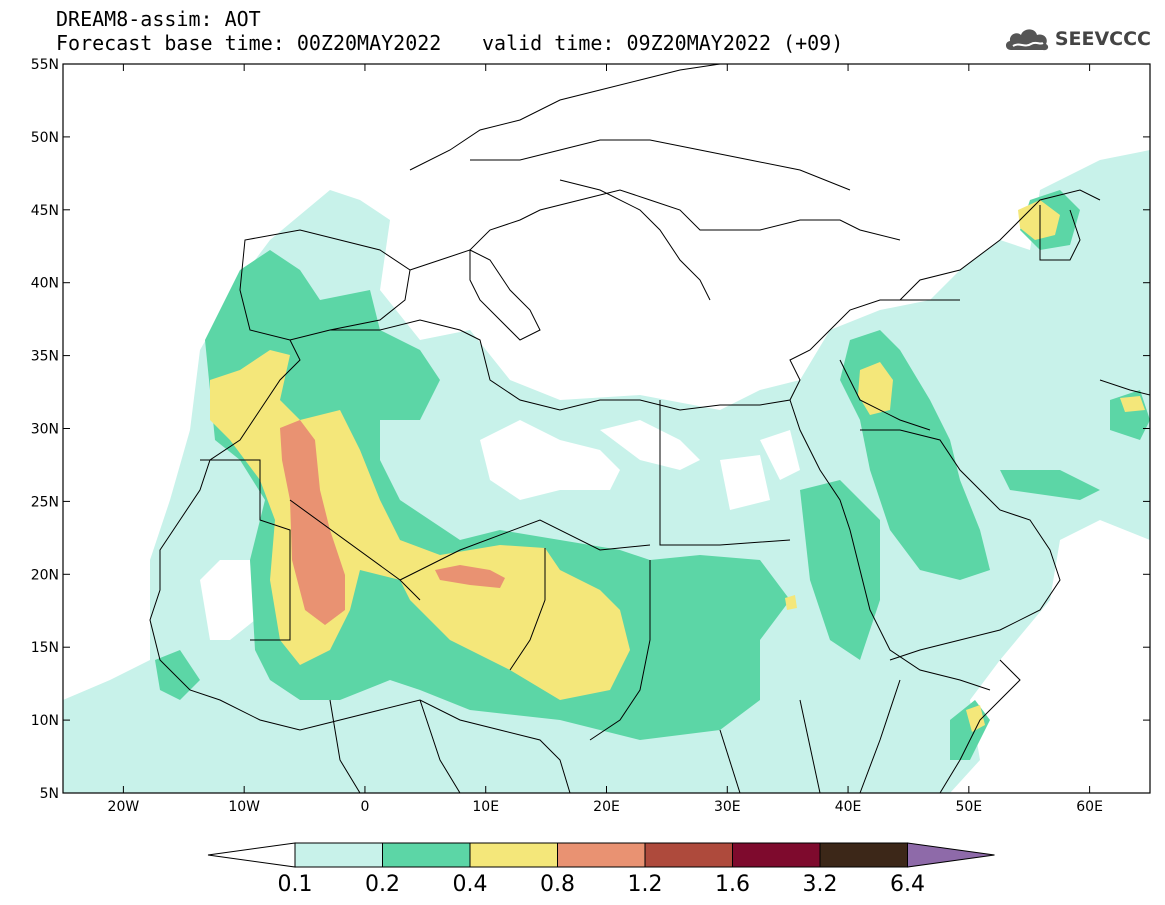 This screenshot has height=905, width=1165. I want to click on lat-tick-label: 25N, so click(45, 502).